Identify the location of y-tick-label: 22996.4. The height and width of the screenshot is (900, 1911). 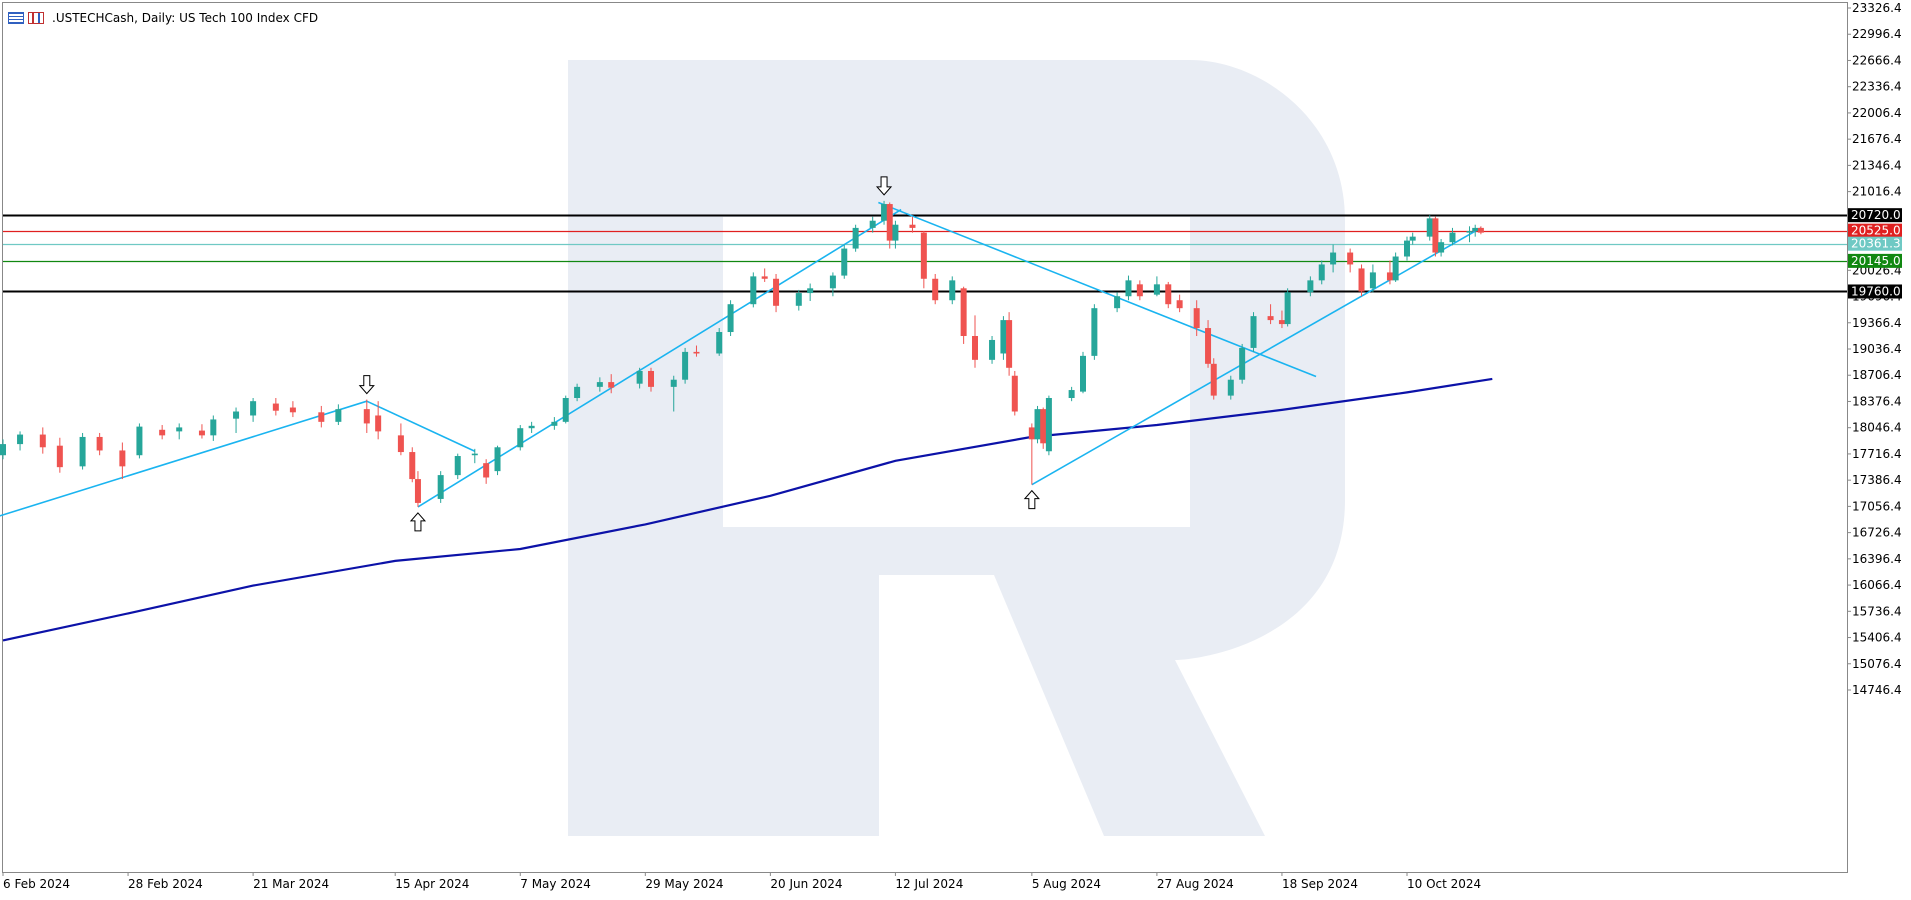
(1877, 34).